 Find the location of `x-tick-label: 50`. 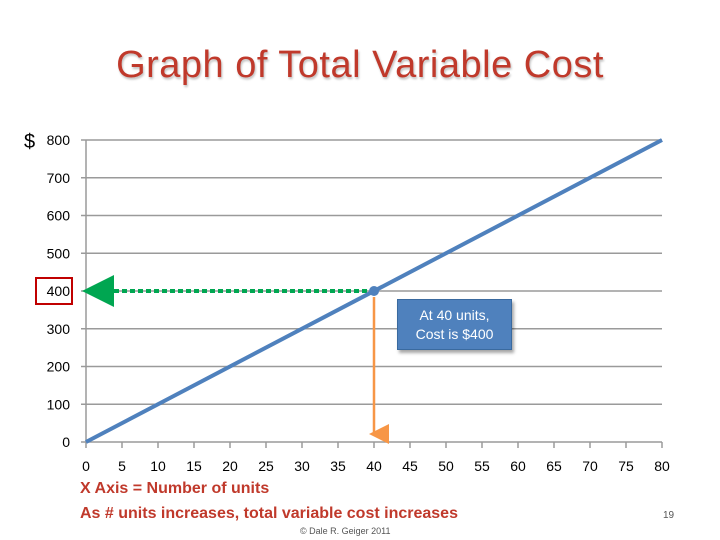

x-tick-label: 50 is located at coordinates (446, 466).